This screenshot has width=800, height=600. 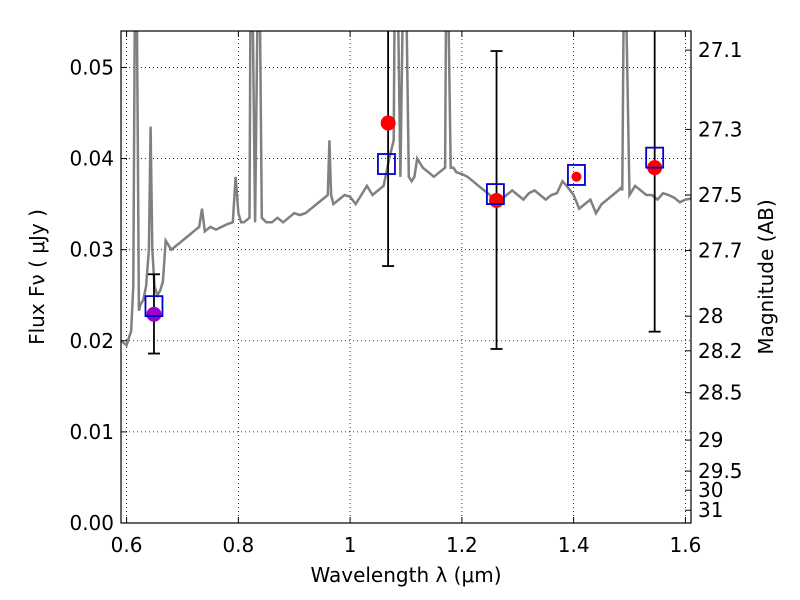 What do you see at coordinates (766, 276) in the screenshot?
I see `y2-axis-title: Magnitude (AB)` at bounding box center [766, 276].